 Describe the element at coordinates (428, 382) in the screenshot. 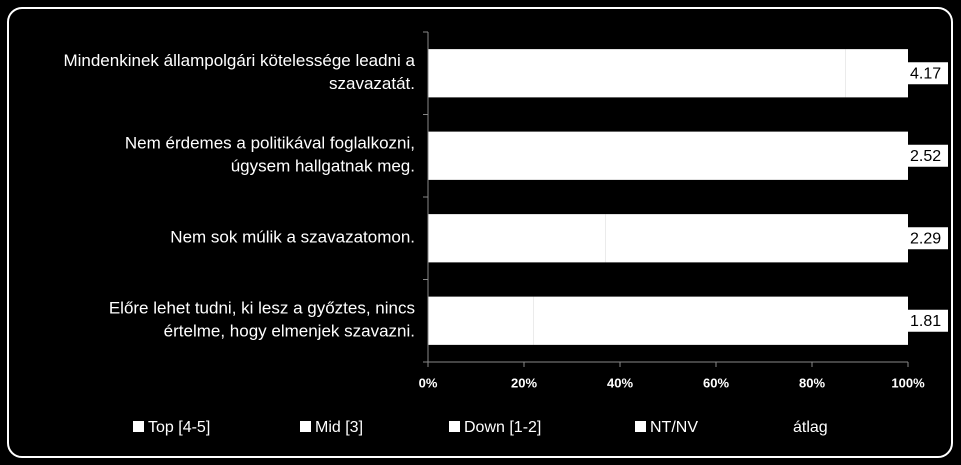

I see `x-tick-label: 0%` at that location.